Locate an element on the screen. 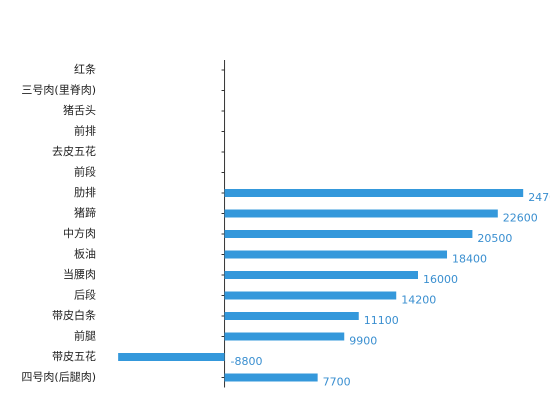 This screenshot has width=550, height=420. value-label: 22600 is located at coordinates (520, 218).